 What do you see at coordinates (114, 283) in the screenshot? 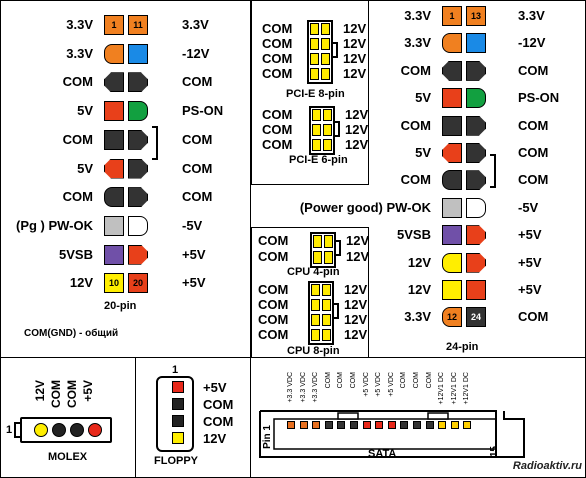
I see `atx20-pin-left: 10` at bounding box center [114, 283].